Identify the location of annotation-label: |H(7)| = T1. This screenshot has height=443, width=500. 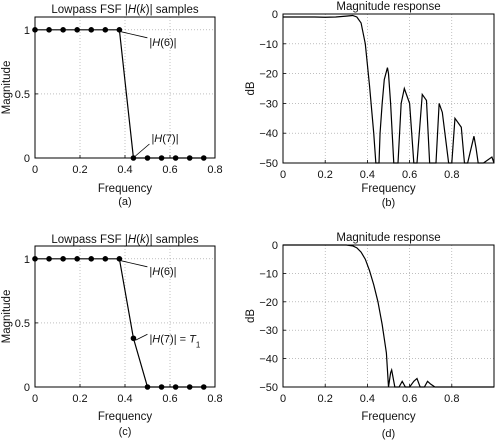
(174, 341).